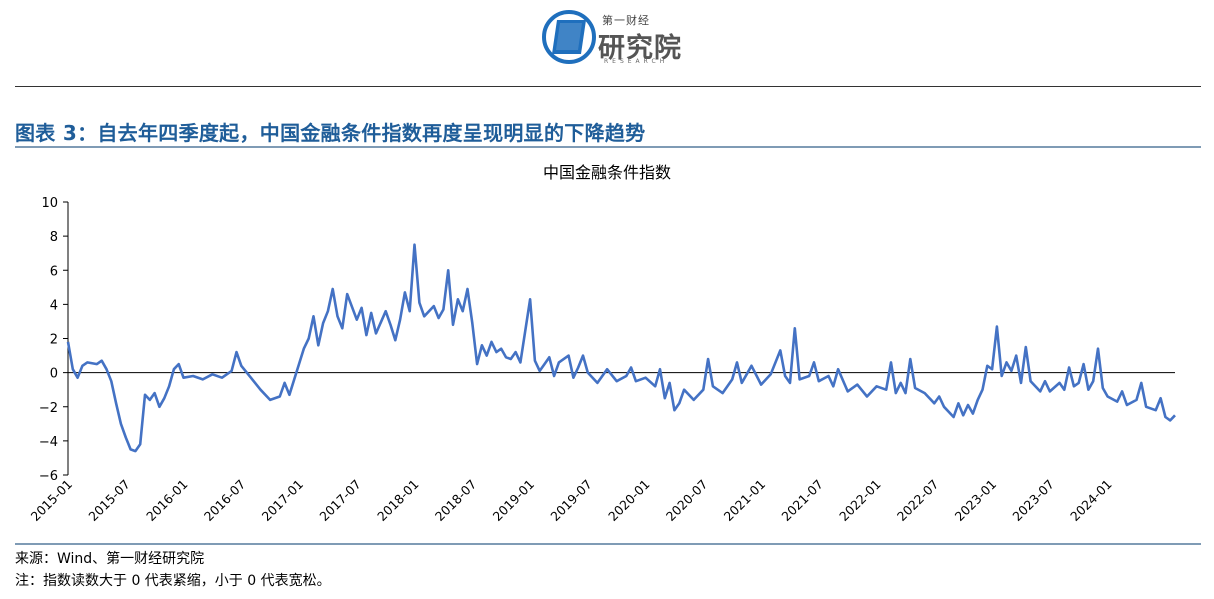  What do you see at coordinates (802, 501) in the screenshot?
I see `x-tick-label: 2021-07` at bounding box center [802, 501].